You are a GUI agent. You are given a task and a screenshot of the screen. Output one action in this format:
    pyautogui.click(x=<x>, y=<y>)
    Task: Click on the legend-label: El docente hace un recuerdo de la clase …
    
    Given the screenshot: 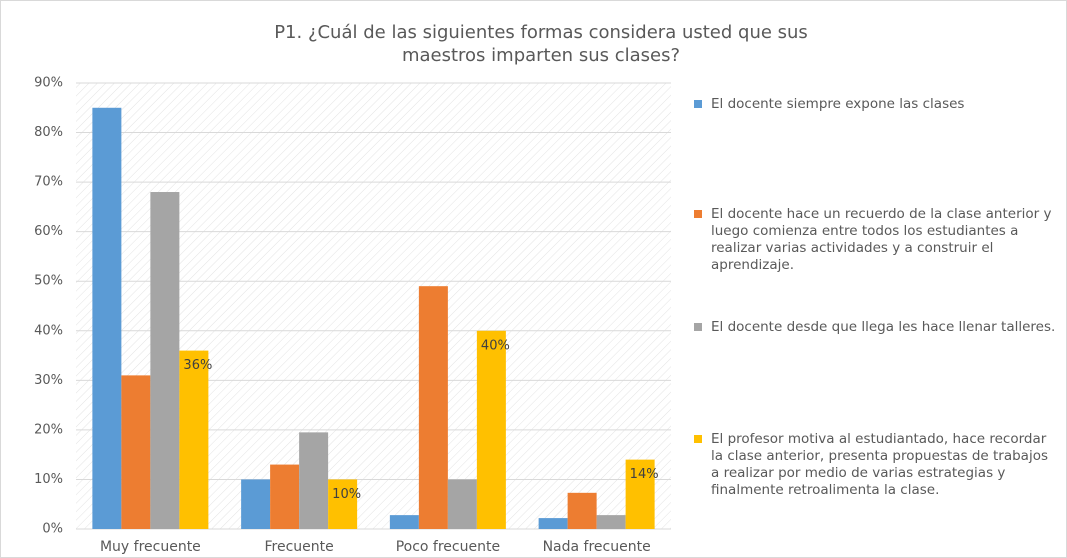 What is the action you would take?
    pyautogui.click(x=881, y=239)
    